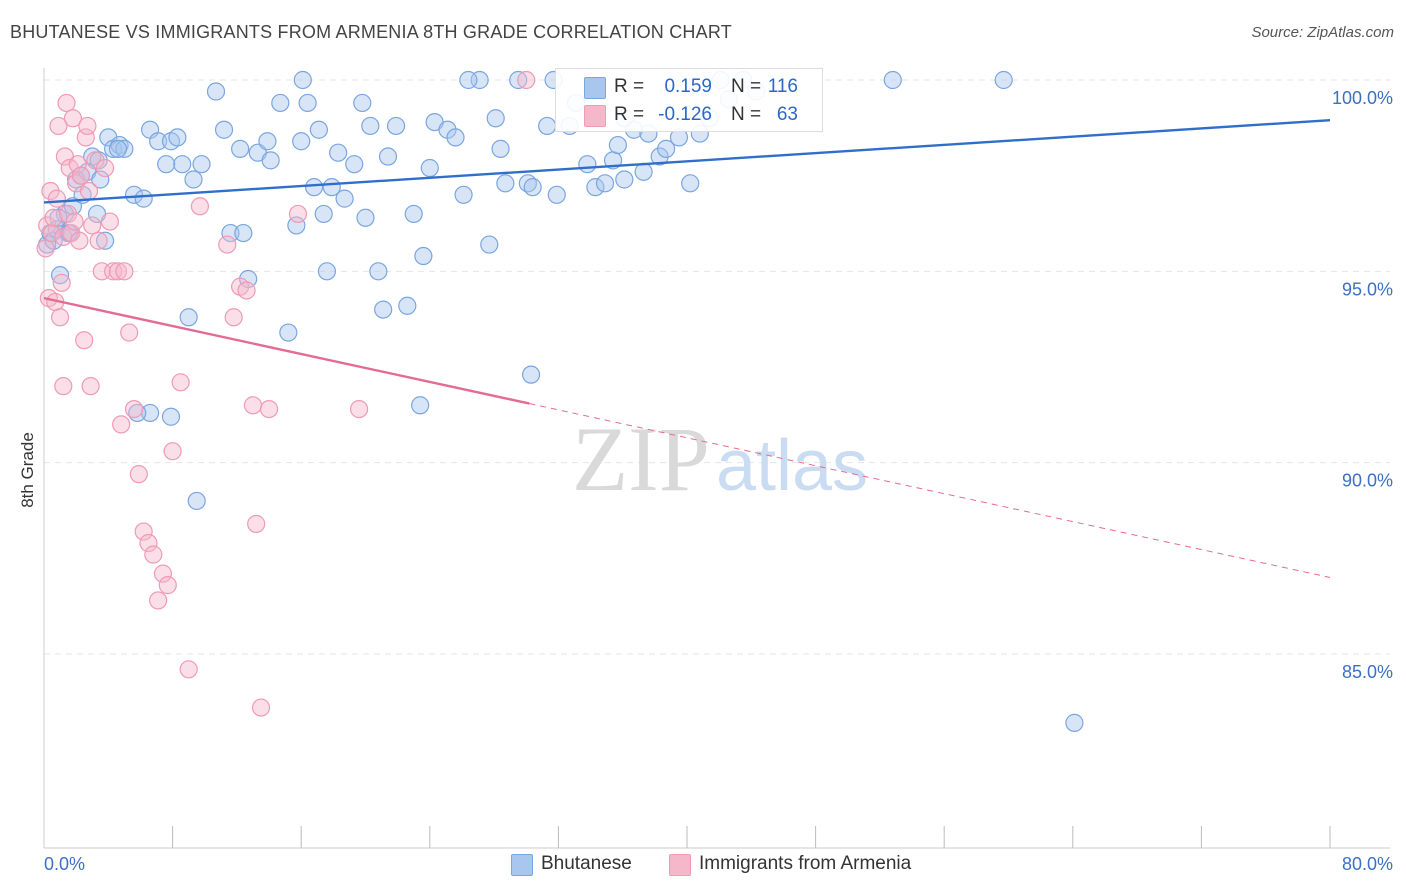 The image size is (1406, 892). I want to click on y-tick-label: 95.0%, so click(1367, 289).